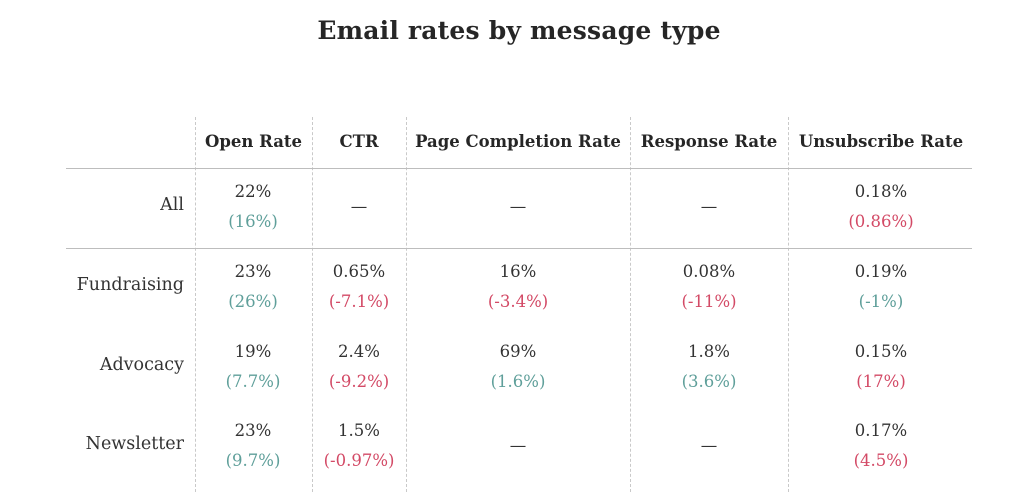  I want to click on column-header-response-rate: Response Rate, so click(709, 141).